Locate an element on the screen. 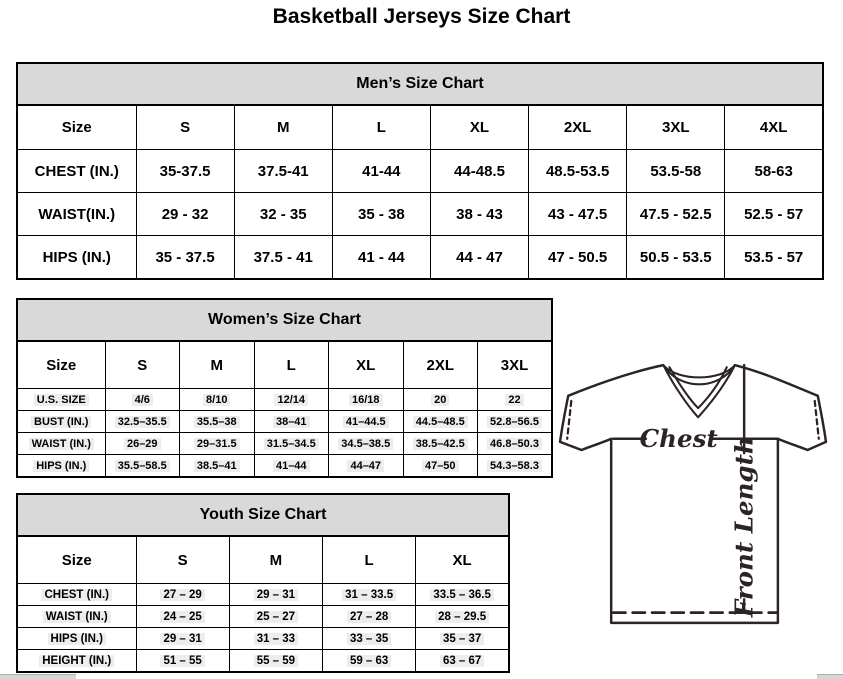 Image resolution: width=843 pixels, height=679 pixels. jersey-diagram: Chest Front Length is located at coordinates (693, 494).